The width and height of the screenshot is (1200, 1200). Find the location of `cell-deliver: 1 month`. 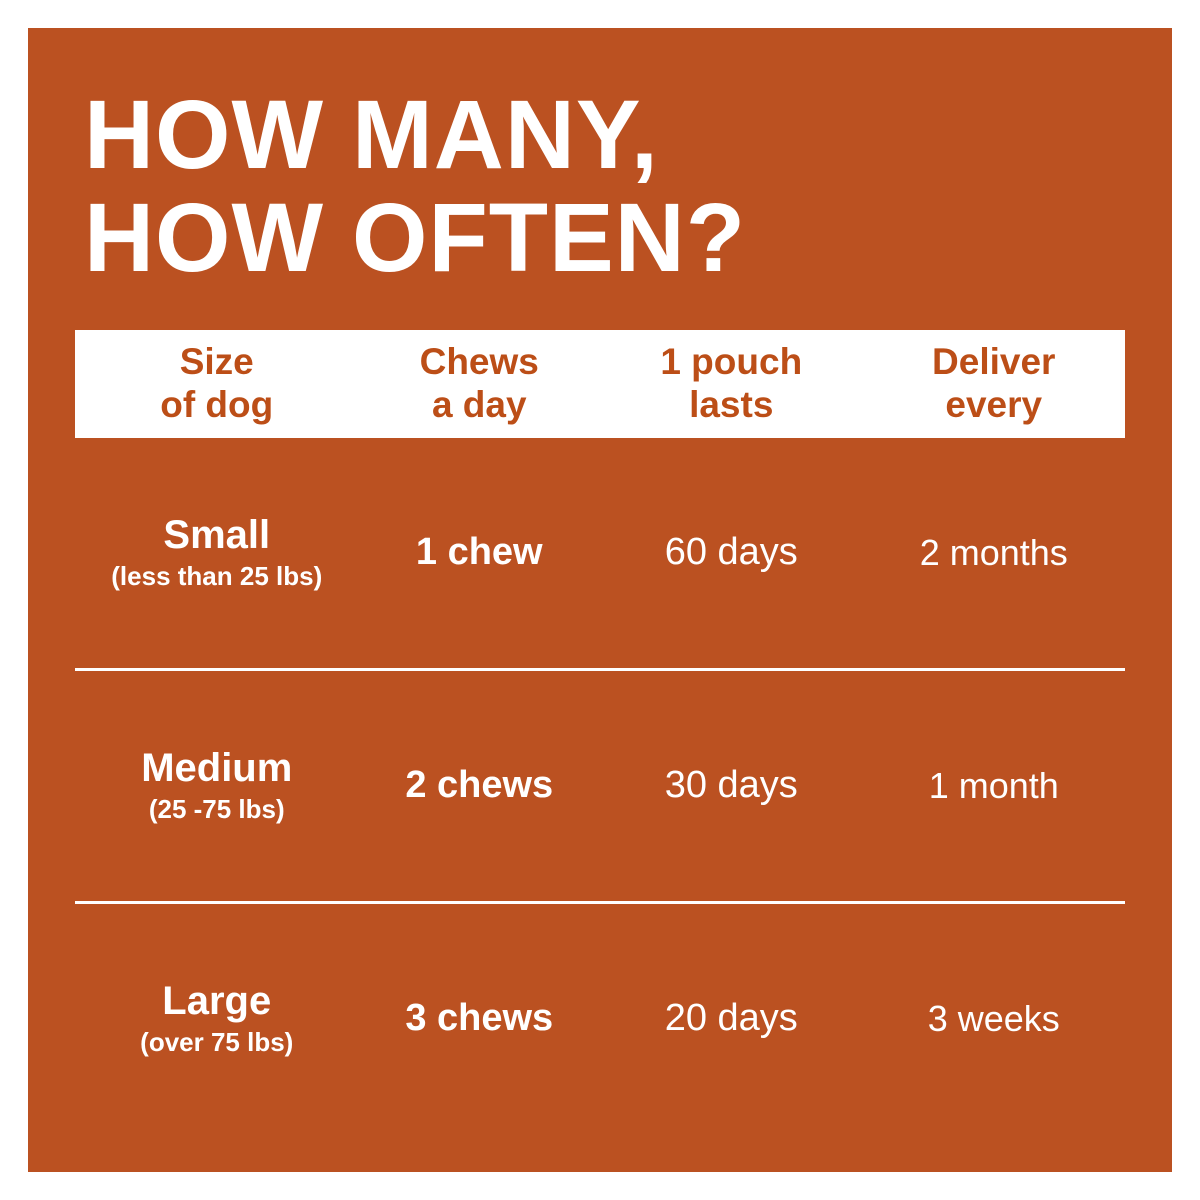

cell-deliver: 1 month is located at coordinates (993, 785).